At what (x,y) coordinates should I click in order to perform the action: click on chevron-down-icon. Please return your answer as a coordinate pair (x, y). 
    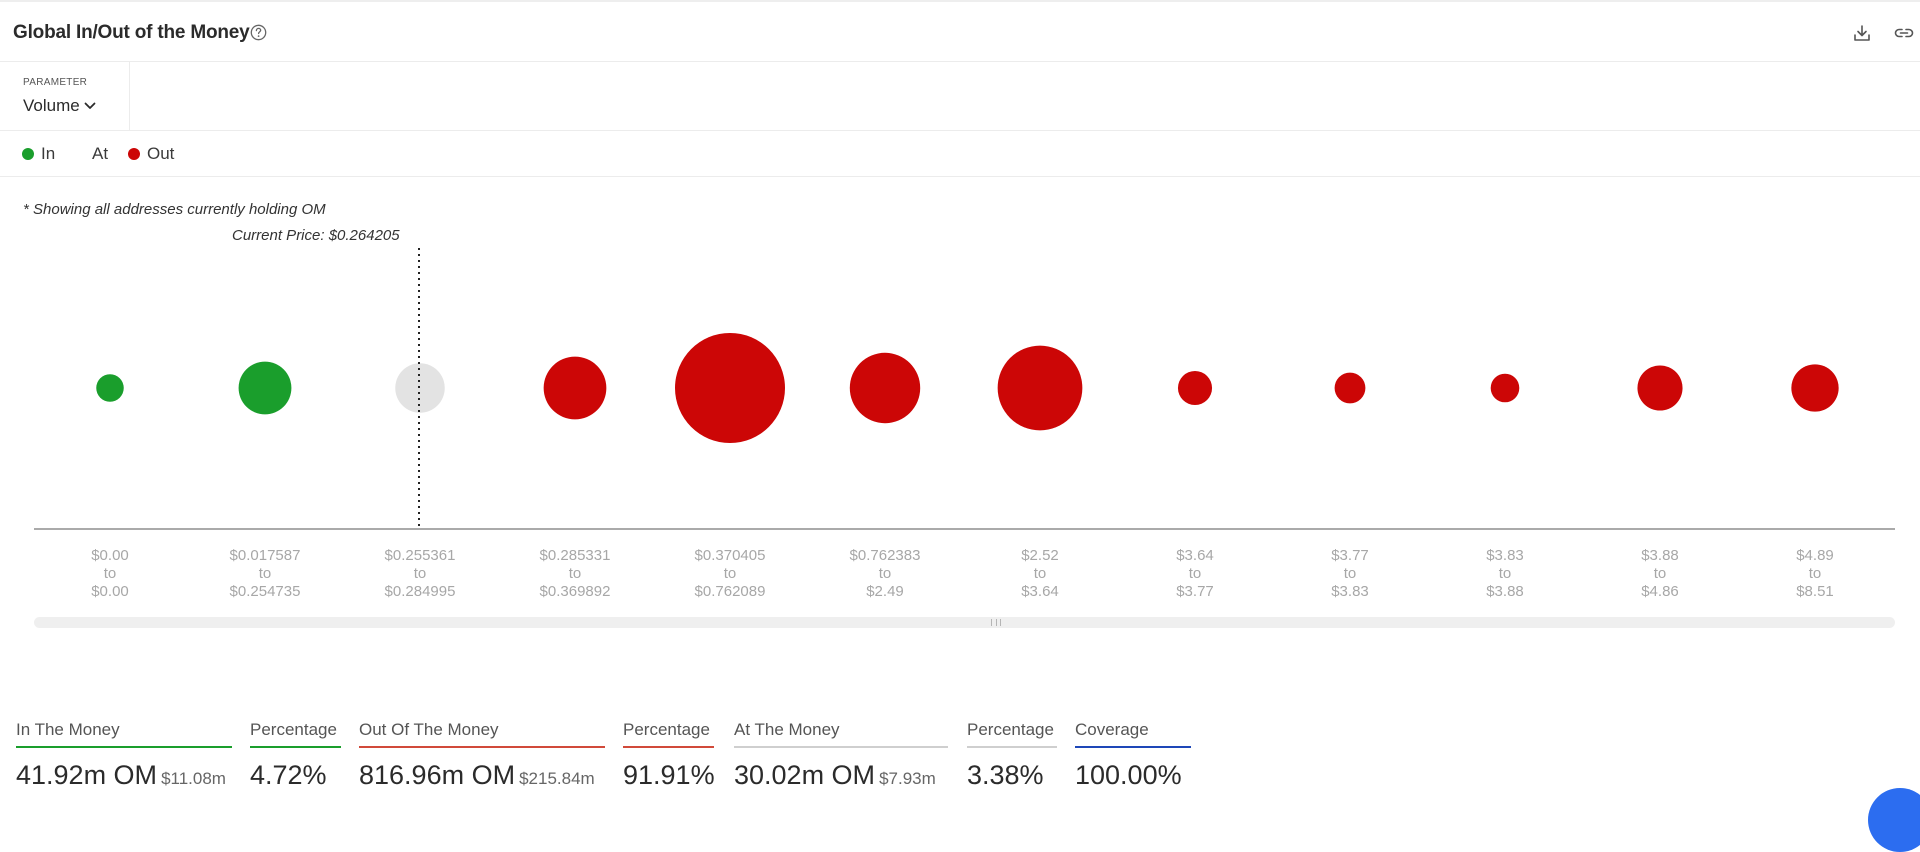
    Looking at the image, I should click on (90, 105).